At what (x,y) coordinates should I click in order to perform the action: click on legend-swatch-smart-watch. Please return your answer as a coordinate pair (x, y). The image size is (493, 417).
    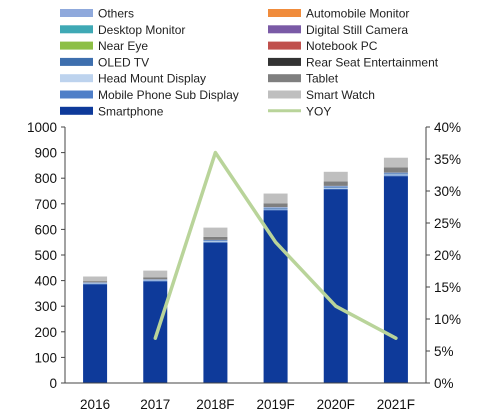
    Looking at the image, I should click on (284, 94).